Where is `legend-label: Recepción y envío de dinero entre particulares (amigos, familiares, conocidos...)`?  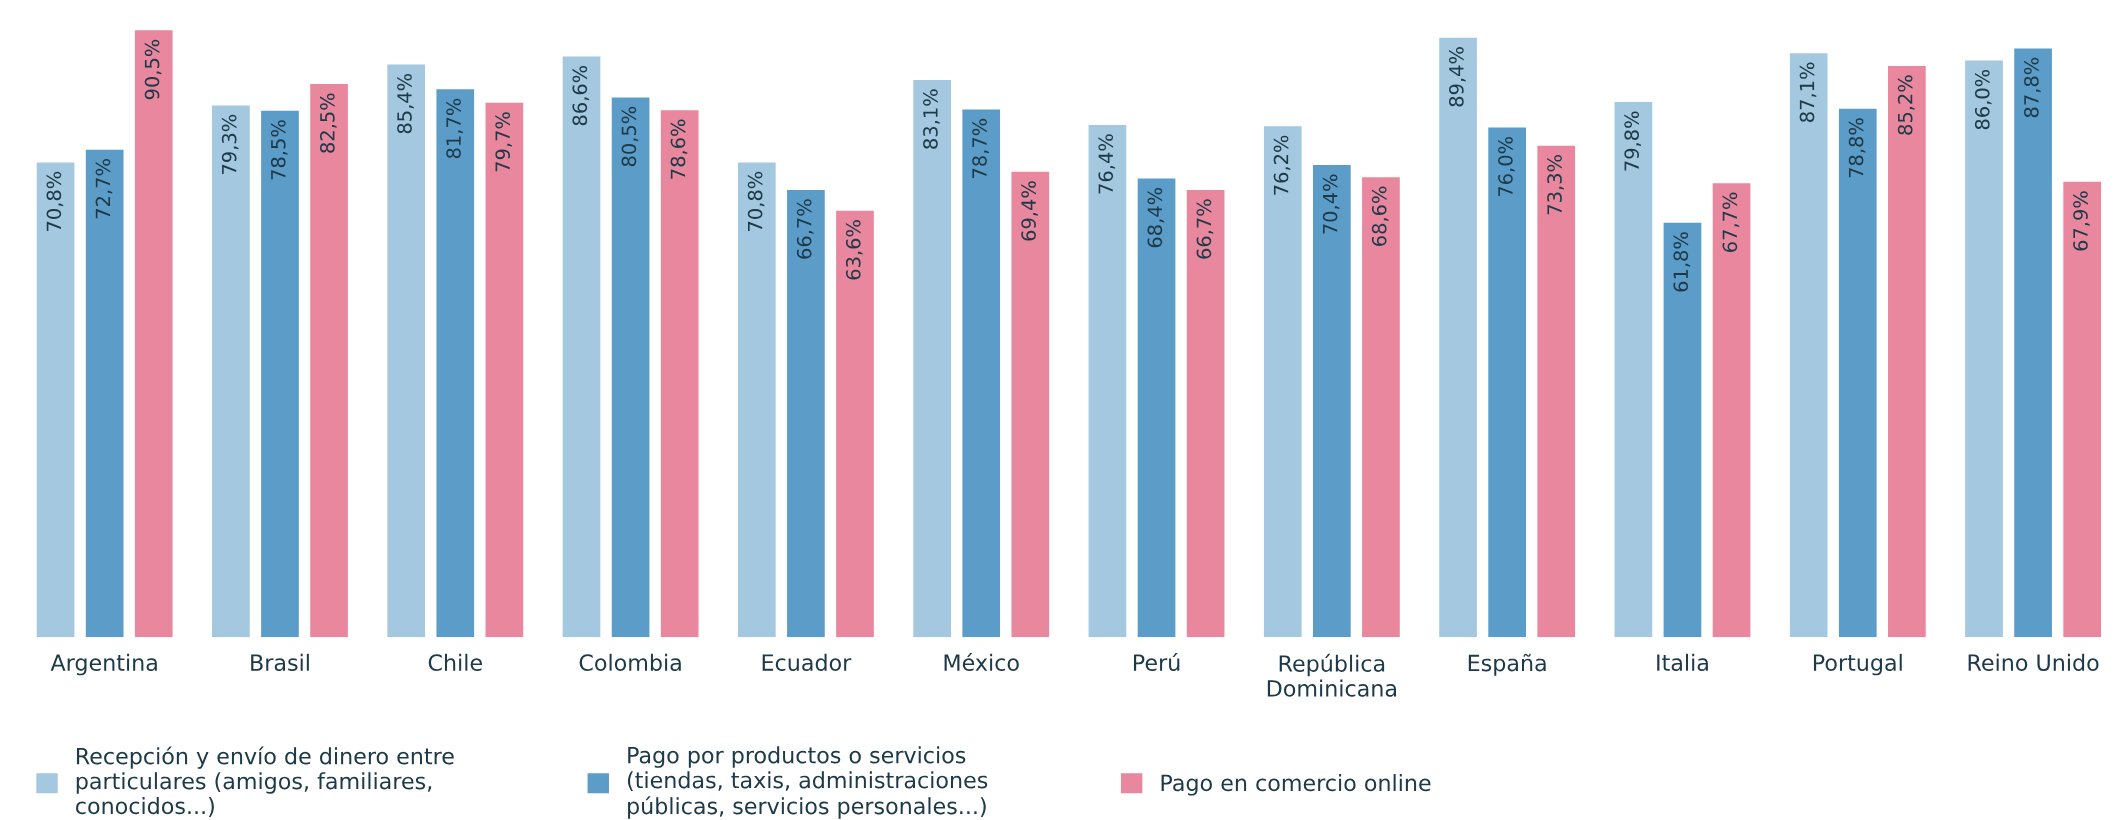 legend-label: Recepción y envío de dinero entre particulares (amigos, familiares, conocidos...) is located at coordinates (265, 781).